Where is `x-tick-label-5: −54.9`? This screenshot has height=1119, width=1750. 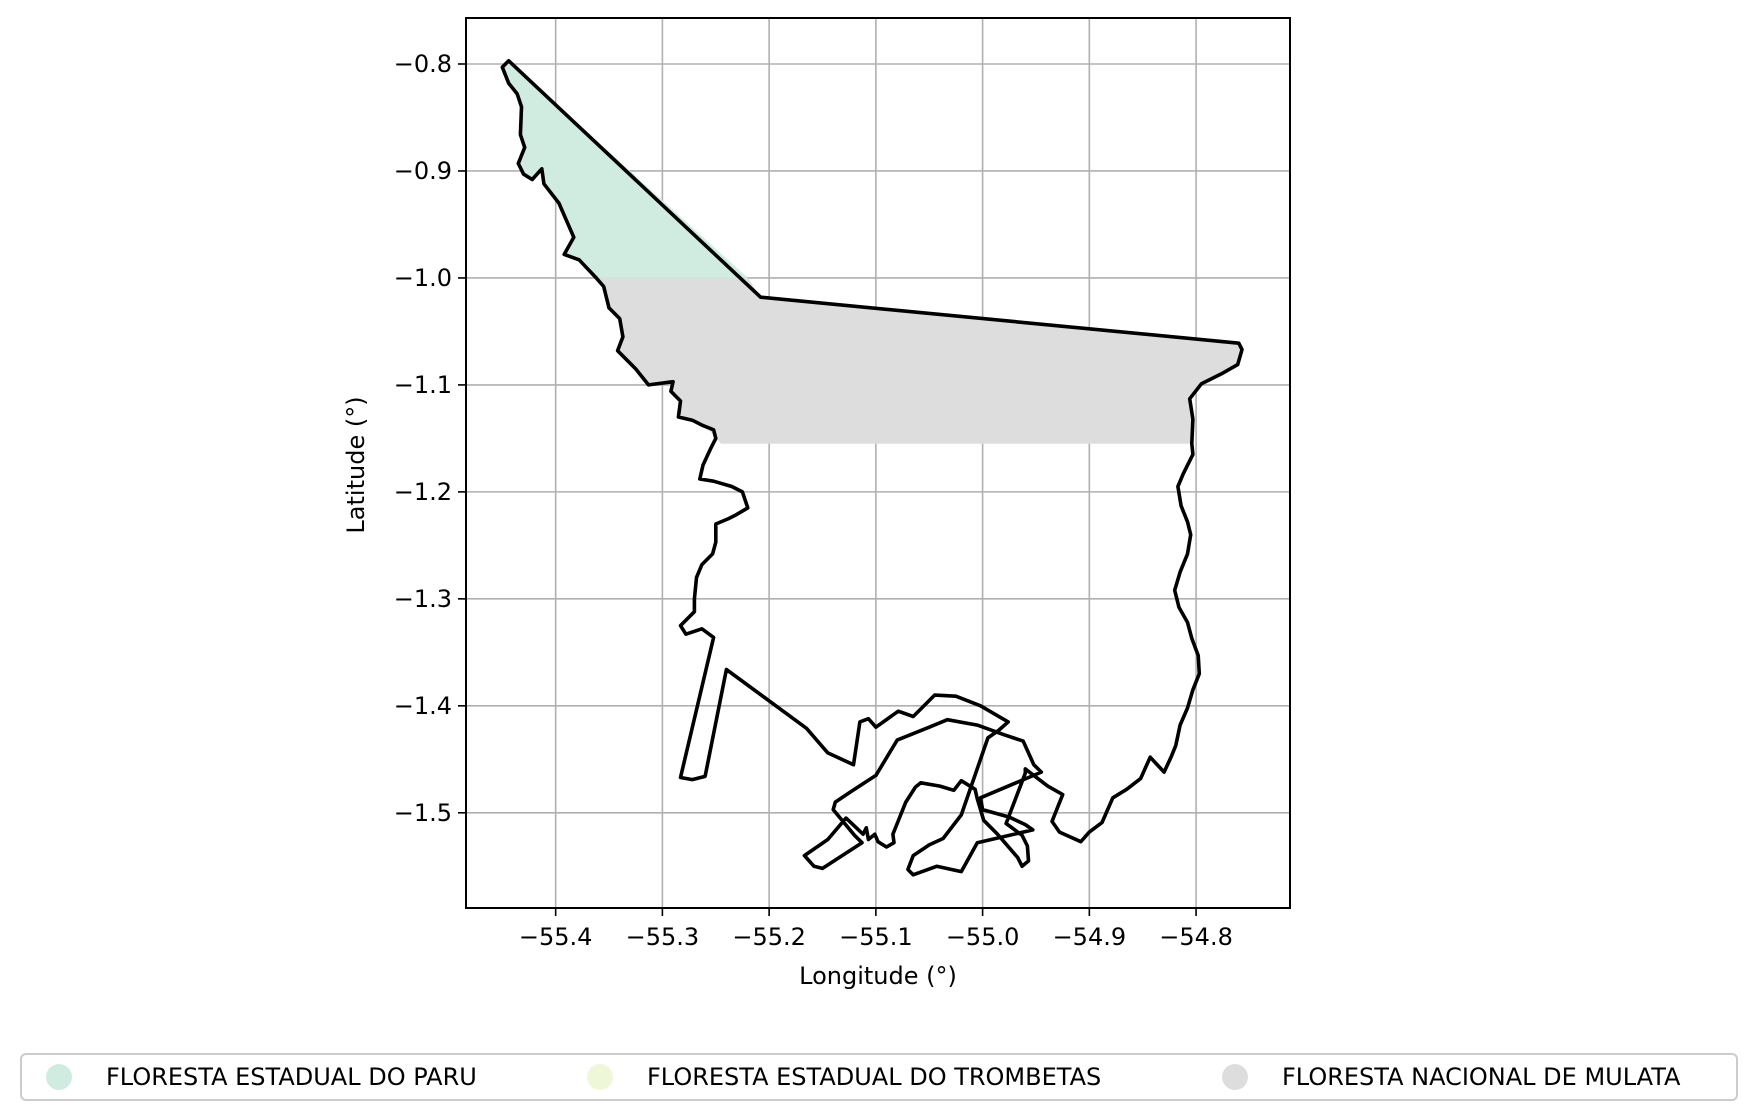 x-tick-label-5: −54.9 is located at coordinates (1090, 937).